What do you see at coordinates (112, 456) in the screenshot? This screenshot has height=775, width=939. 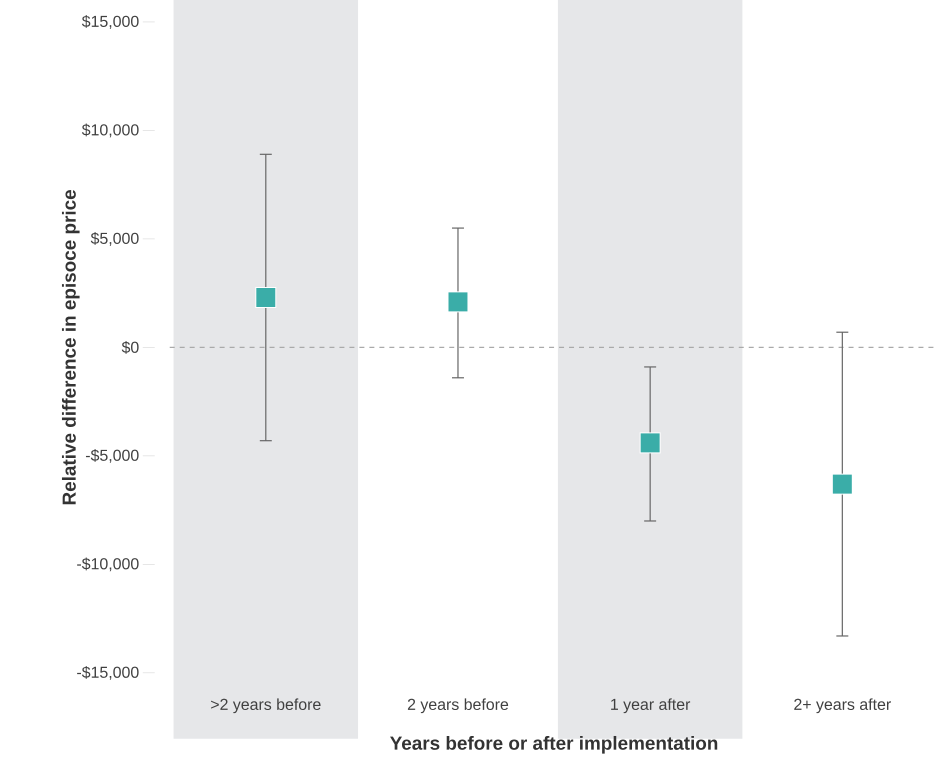 I see `y-tick-label: -$5,000` at bounding box center [112, 456].